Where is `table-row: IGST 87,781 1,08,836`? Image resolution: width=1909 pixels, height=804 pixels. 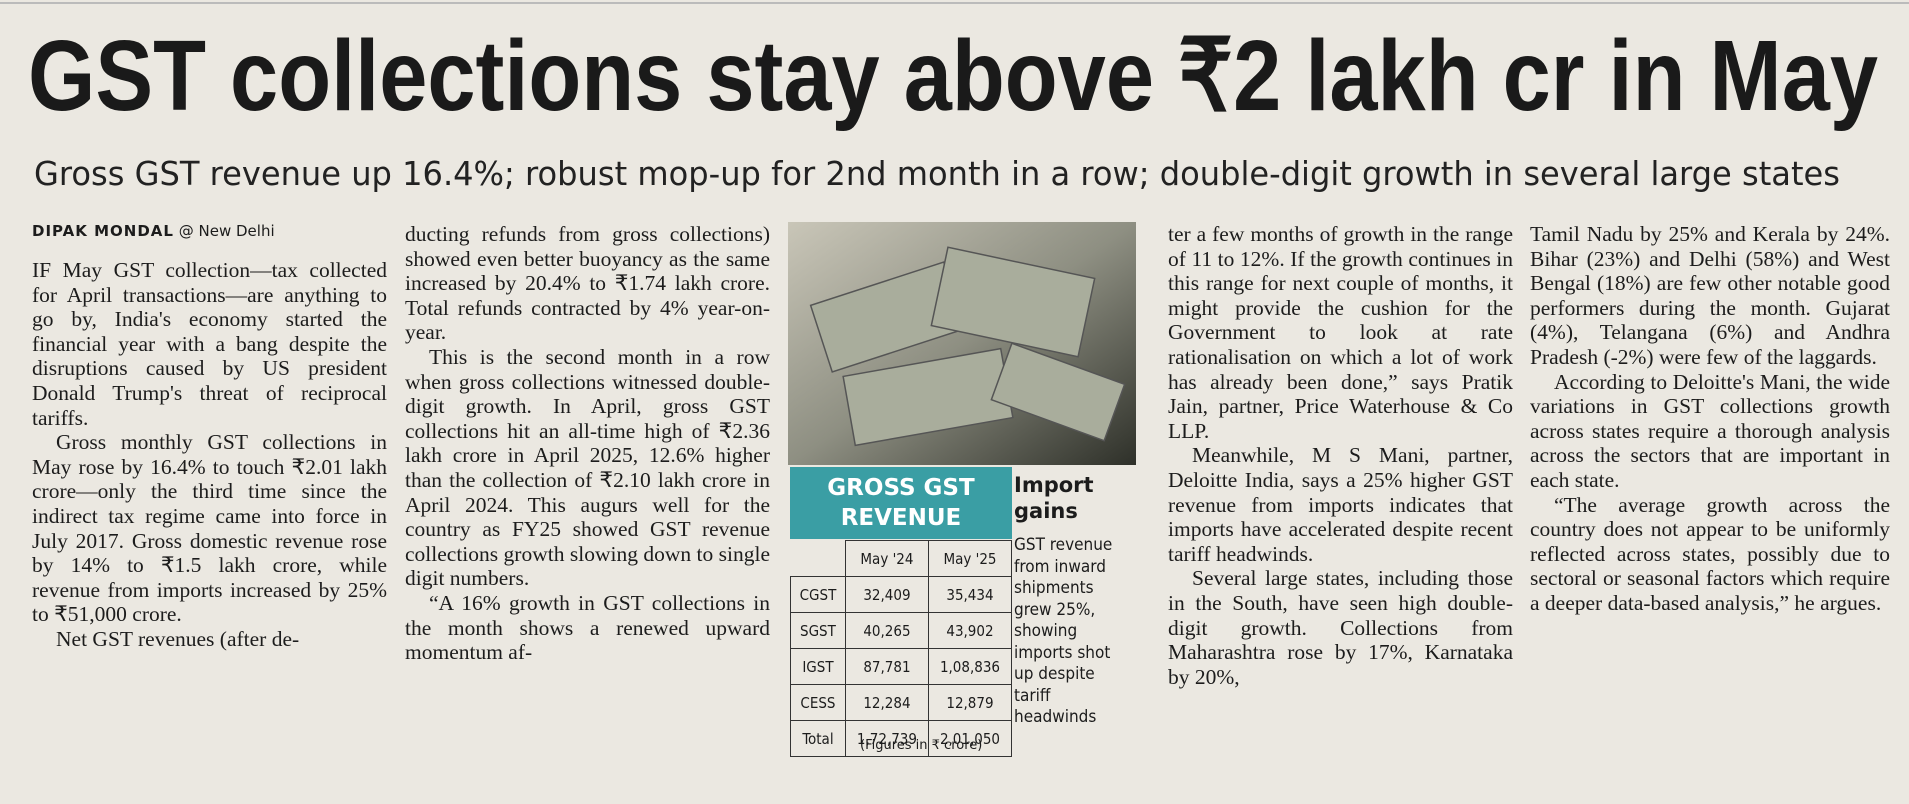 table-row: IGST 87,781 1,08,836 is located at coordinates (901, 666).